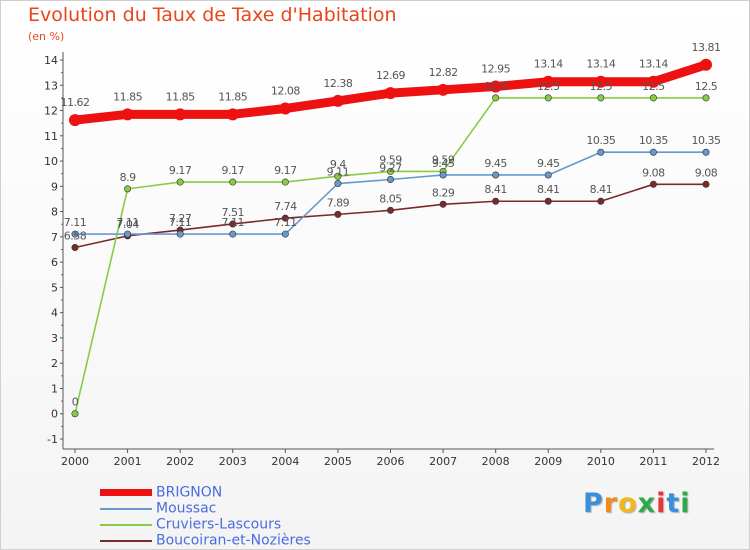  What do you see at coordinates (285, 91) in the screenshot?
I see `data-label: 12.08` at bounding box center [285, 91].